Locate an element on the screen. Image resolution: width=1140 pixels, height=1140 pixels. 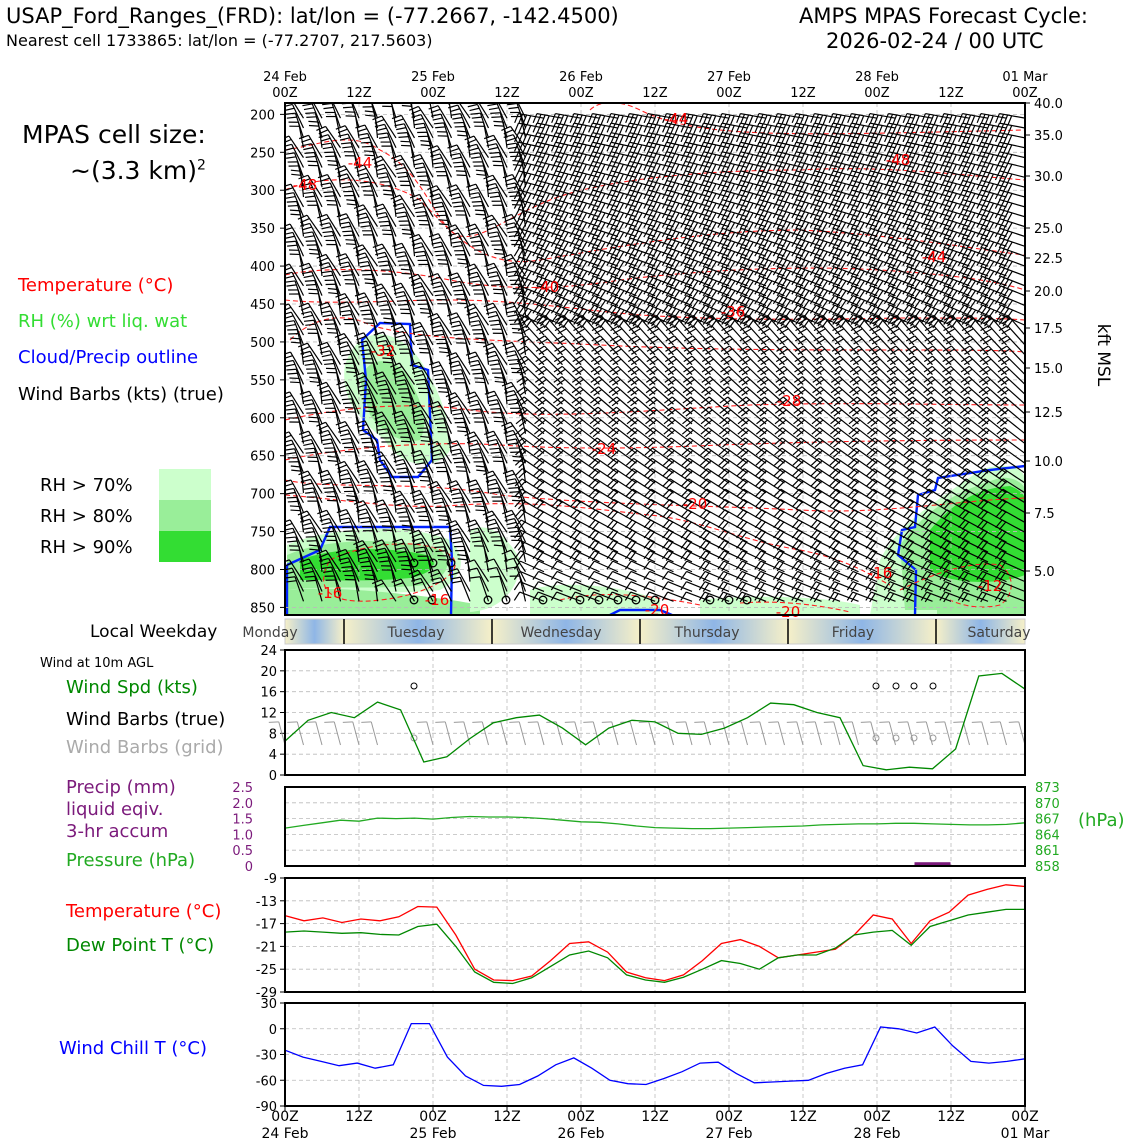
cell-size-label: MPAS cell size: is located at coordinates (114, 134).